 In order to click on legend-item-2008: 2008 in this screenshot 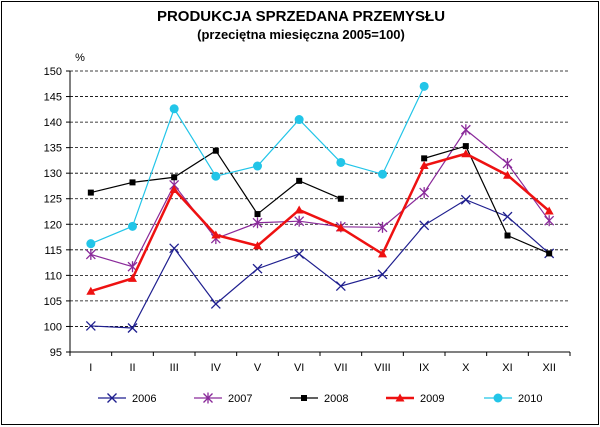, I will do `click(319, 399)`.